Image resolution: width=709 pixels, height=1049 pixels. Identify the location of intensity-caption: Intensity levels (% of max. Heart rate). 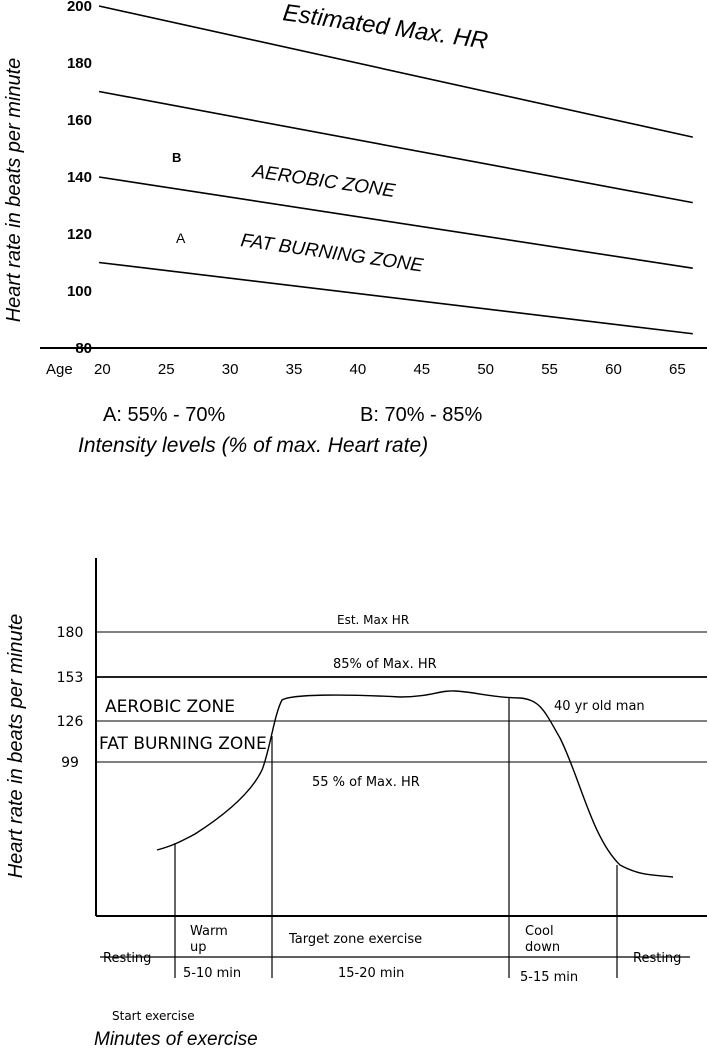
(253, 445).